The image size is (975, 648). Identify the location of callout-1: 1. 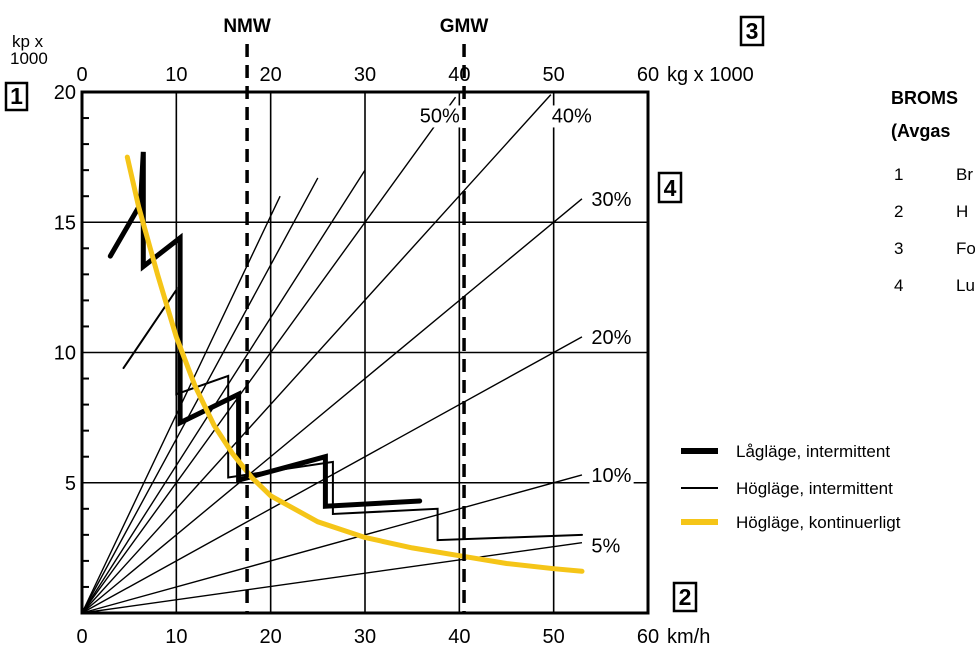
(16, 96).